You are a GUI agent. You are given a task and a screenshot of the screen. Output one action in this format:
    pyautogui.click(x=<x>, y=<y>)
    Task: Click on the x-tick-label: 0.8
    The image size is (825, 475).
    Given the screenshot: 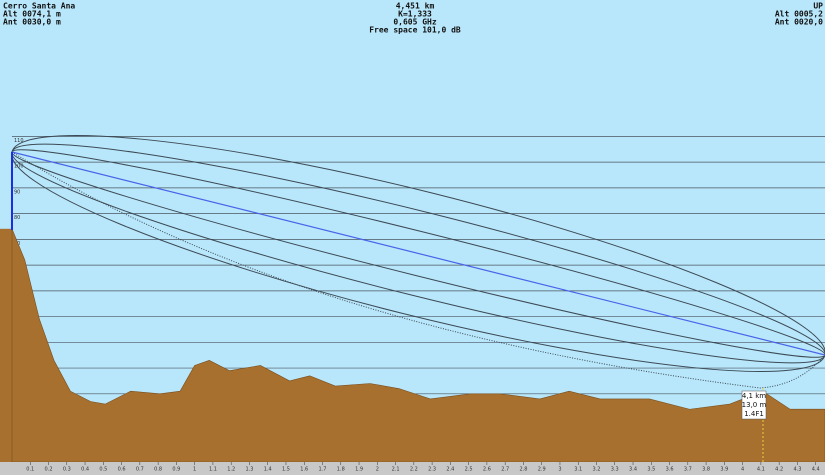 What is the action you would take?
    pyautogui.click(x=158, y=470)
    